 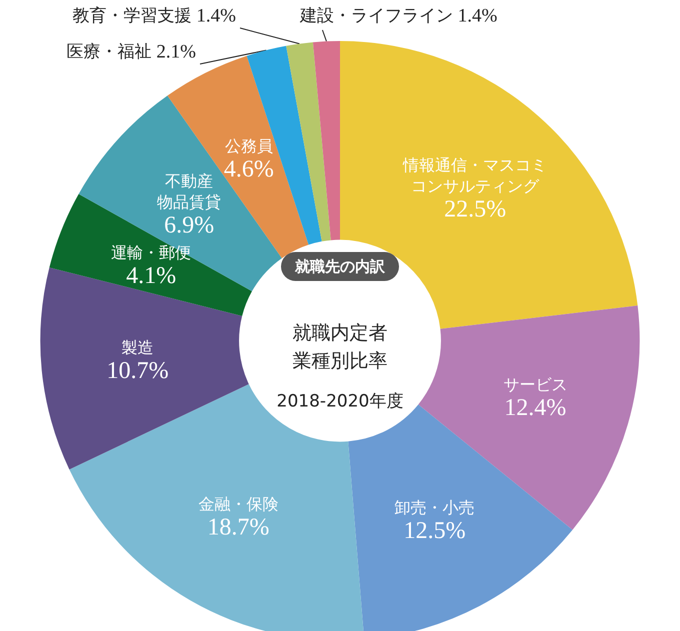 What do you see at coordinates (137, 371) in the screenshot?
I see `data-label: 10.7%` at bounding box center [137, 371].